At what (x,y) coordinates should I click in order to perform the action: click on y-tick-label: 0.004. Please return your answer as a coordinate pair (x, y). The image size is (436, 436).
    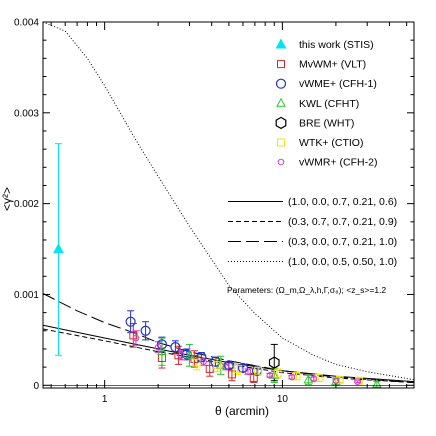
    Looking at the image, I should click on (26, 23).